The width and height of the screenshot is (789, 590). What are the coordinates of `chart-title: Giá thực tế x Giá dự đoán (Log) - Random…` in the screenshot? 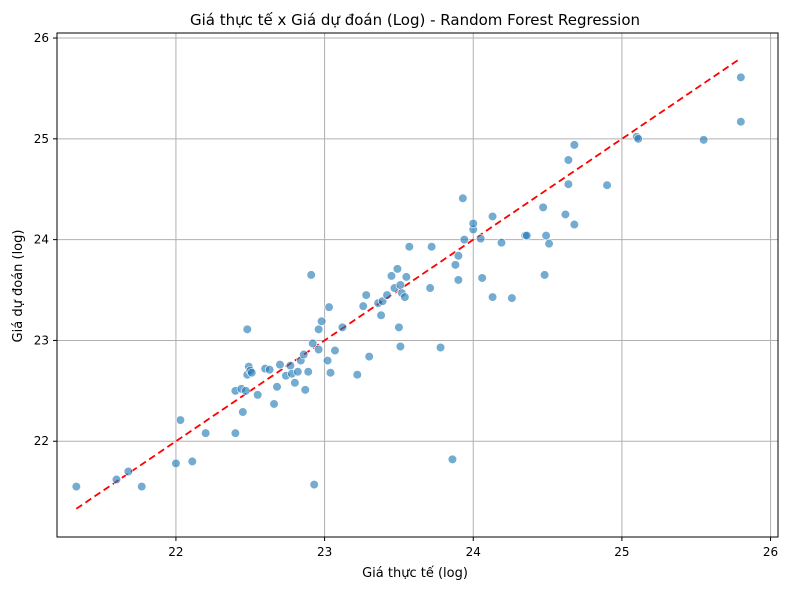 It's located at (415, 20).